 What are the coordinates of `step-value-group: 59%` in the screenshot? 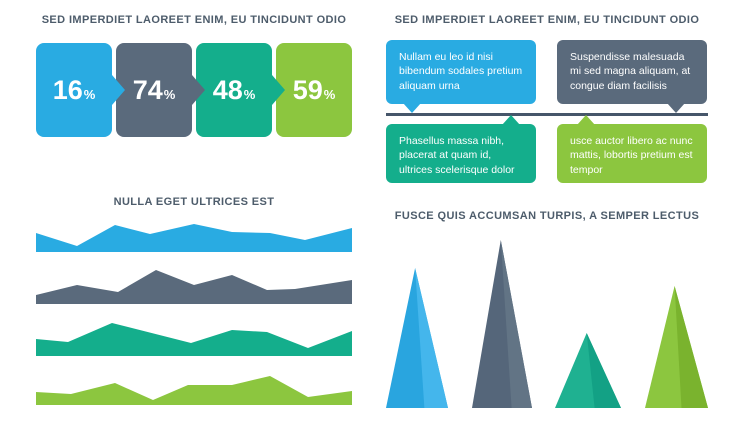 It's located at (314, 89).